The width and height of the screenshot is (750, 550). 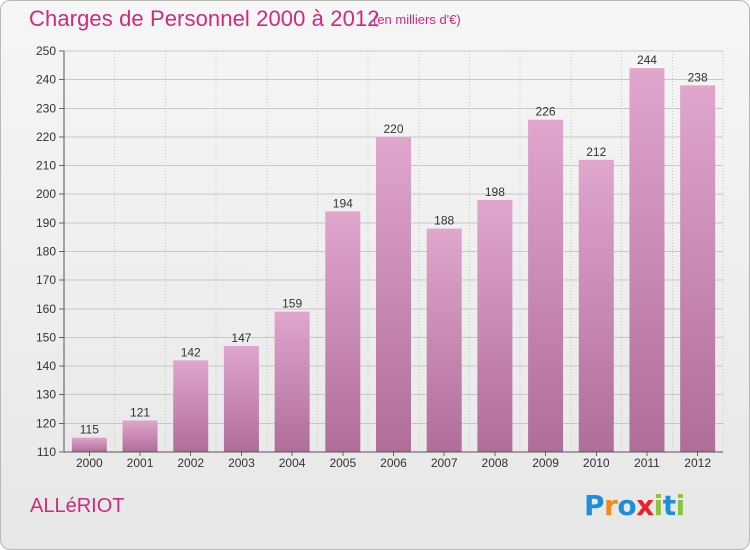 I want to click on data-label: 159, so click(x=292, y=304).